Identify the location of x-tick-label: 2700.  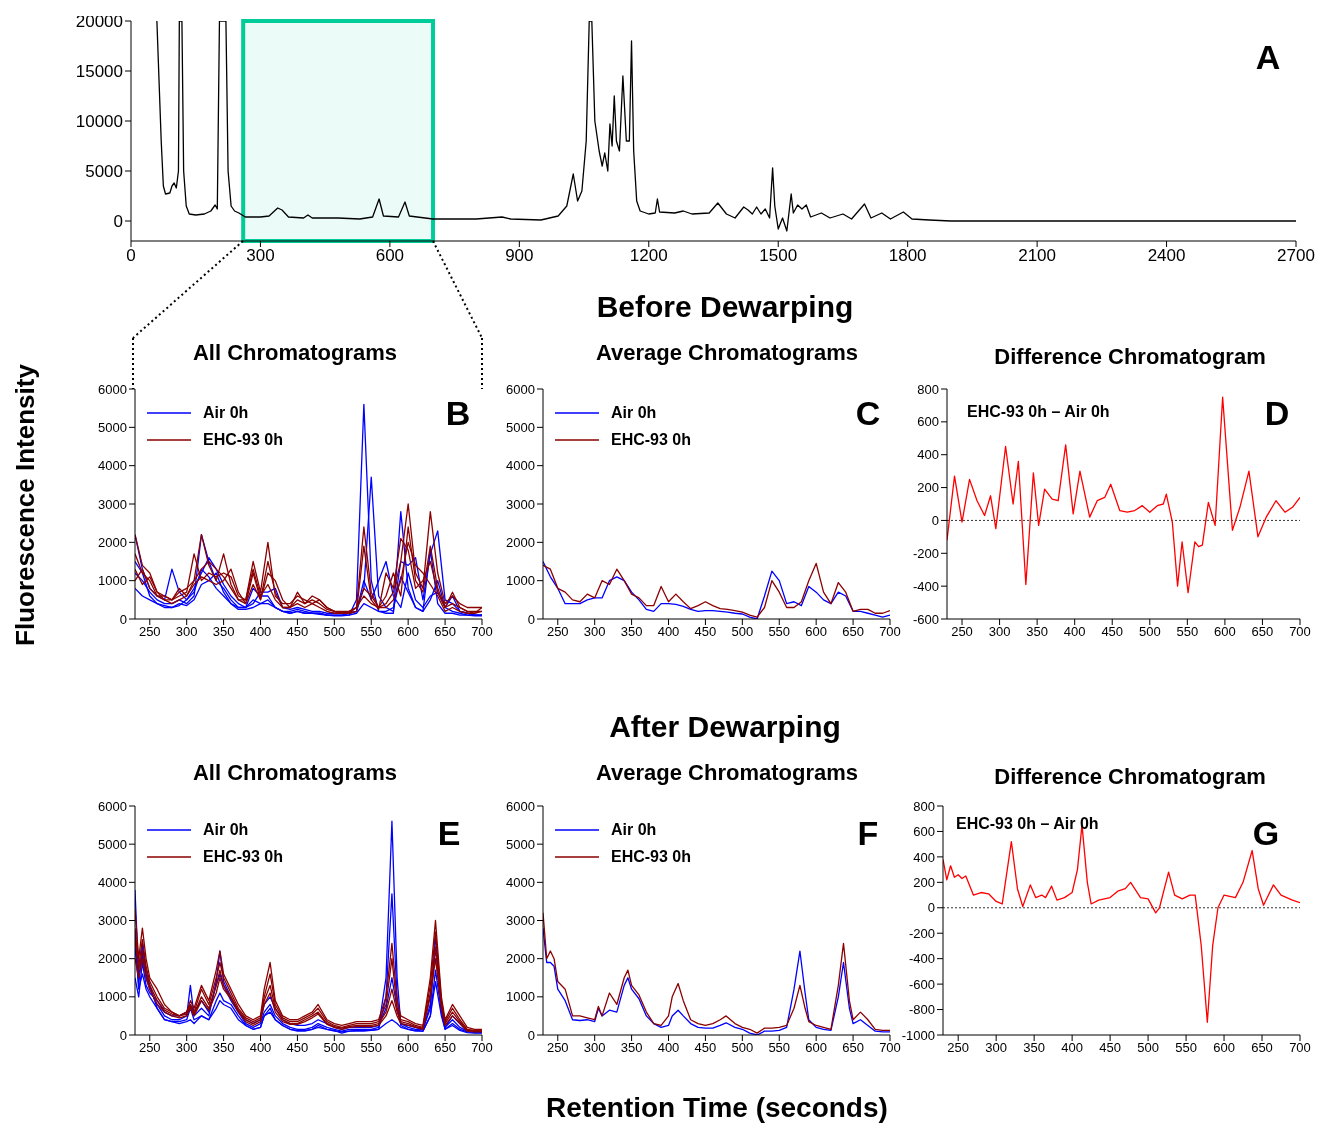
(1296, 256).